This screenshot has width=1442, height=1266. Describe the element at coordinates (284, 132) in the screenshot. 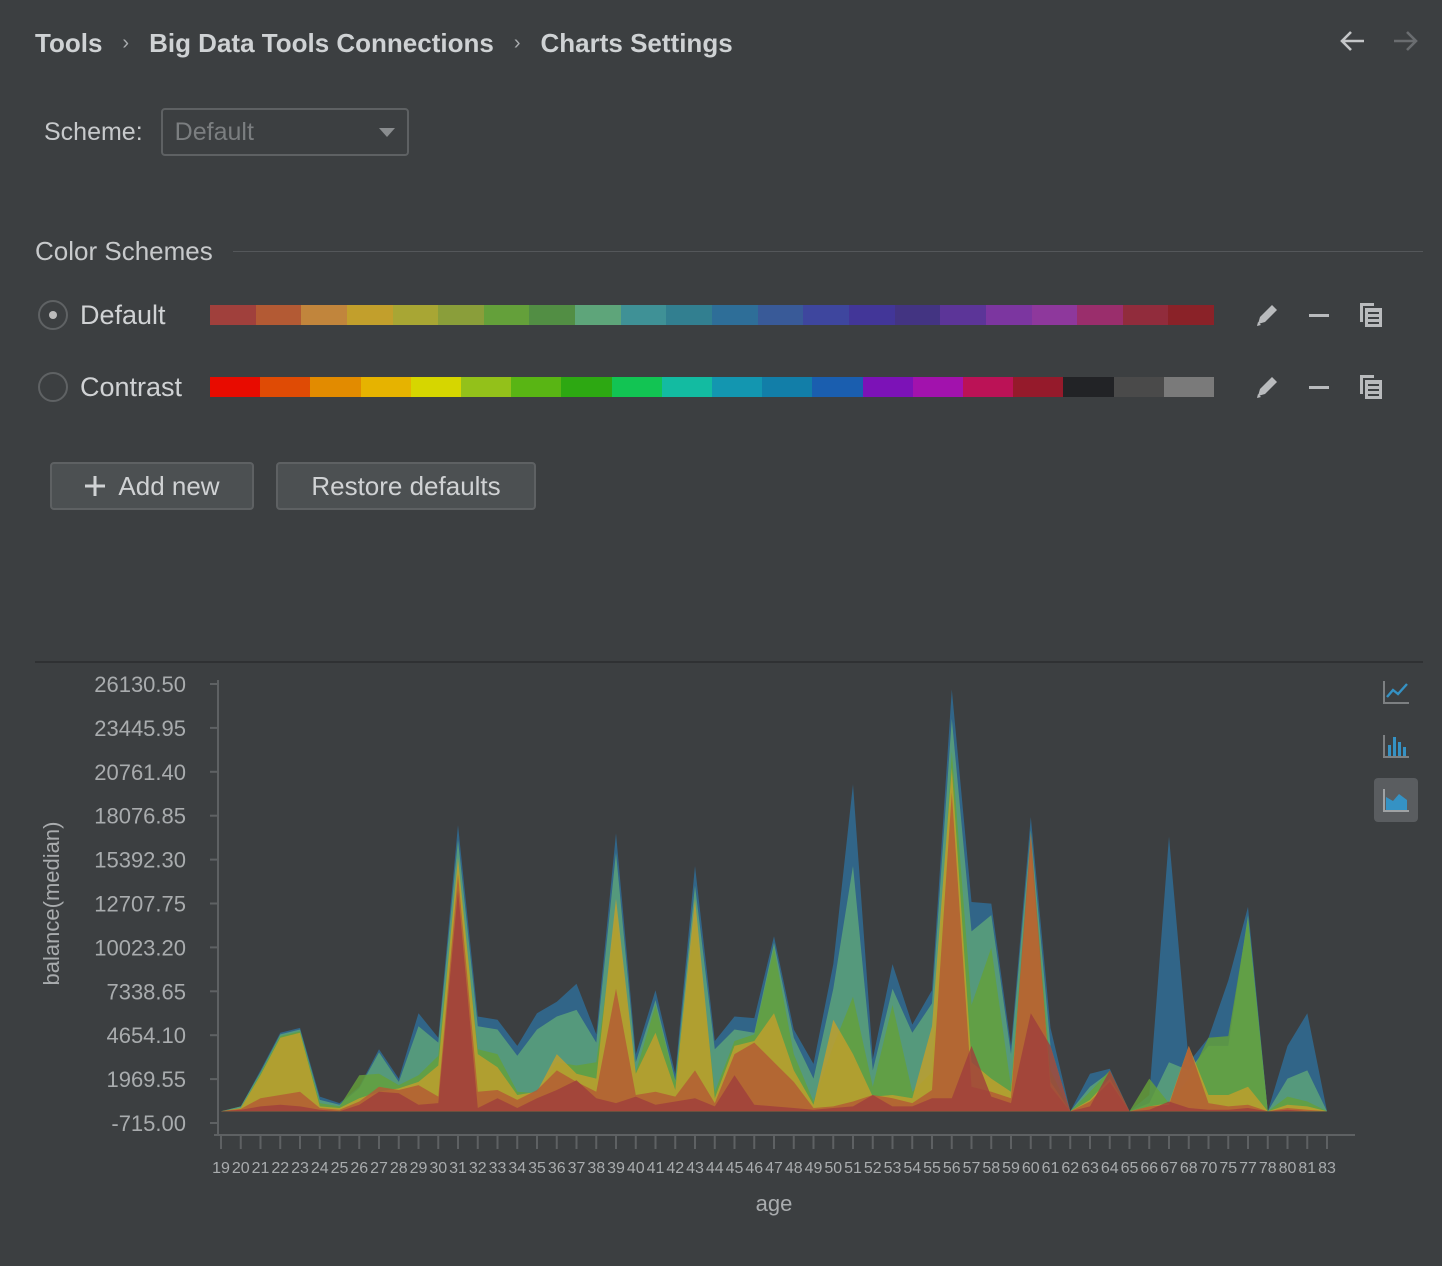

I see `scheme-select: Default` at that location.